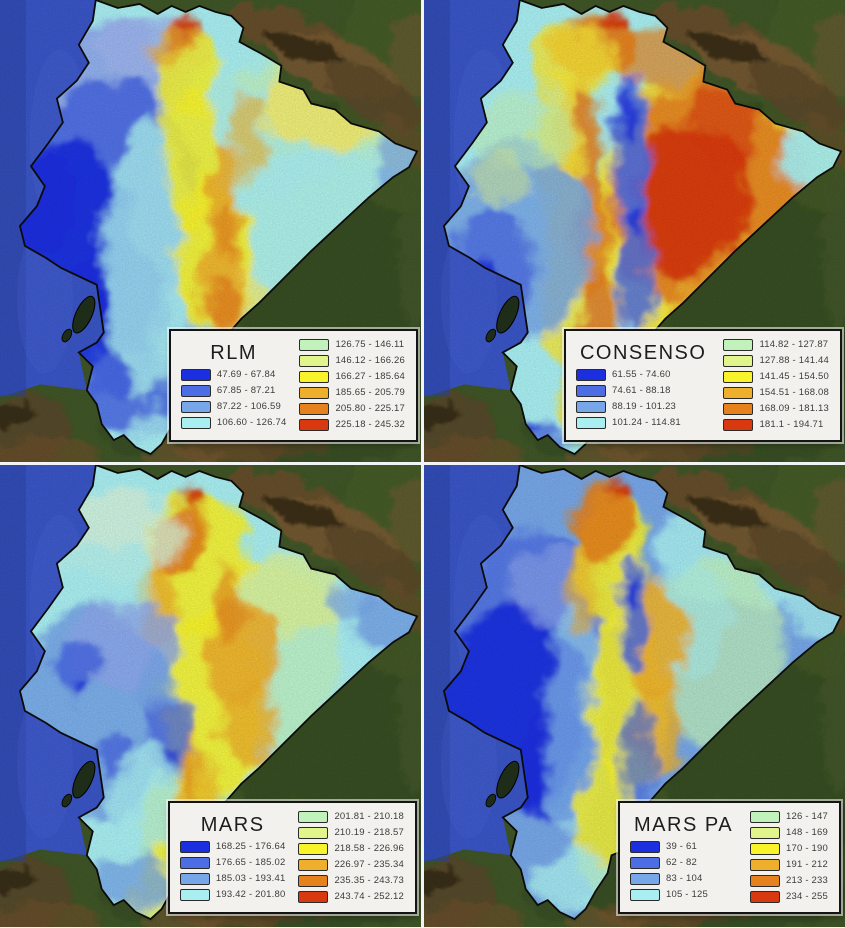 Image resolution: width=845 pixels, height=928 pixels. Describe the element at coordinates (369, 896) in the screenshot. I see `legend-range-label: 243.74 - 252.12` at that location.